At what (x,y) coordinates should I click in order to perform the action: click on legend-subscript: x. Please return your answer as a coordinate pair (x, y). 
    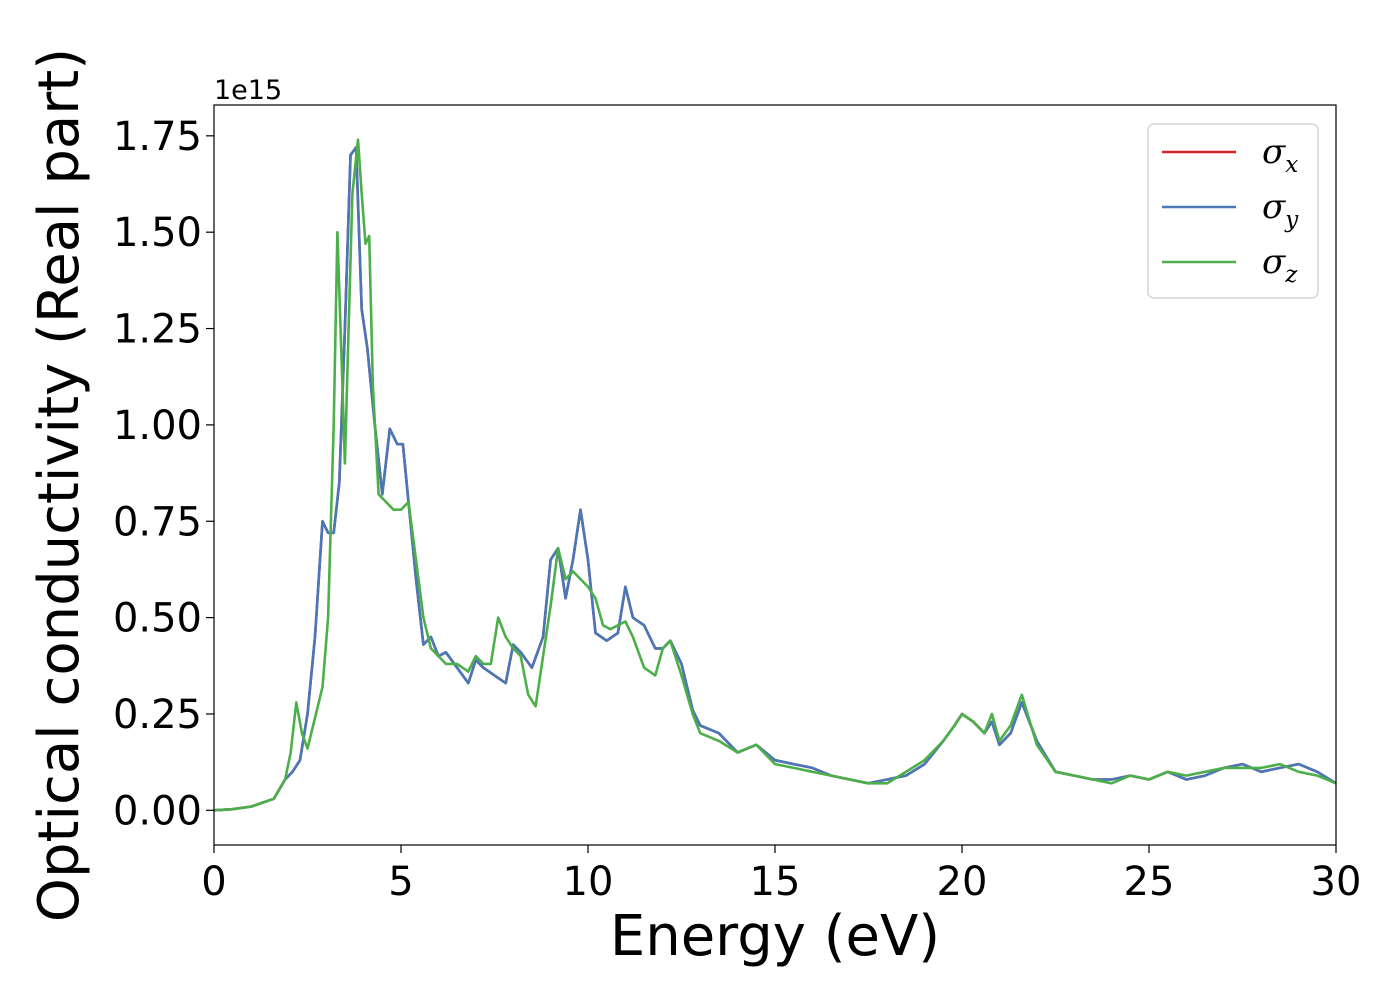
    Looking at the image, I should click on (1291, 165).